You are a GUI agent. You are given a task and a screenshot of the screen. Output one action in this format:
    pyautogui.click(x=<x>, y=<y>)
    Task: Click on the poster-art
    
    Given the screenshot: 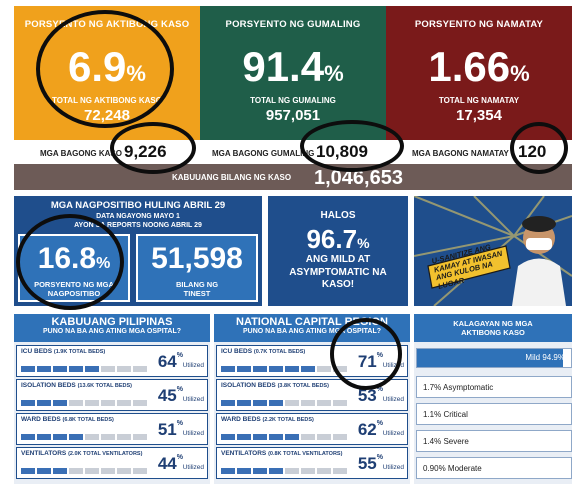 What is the action you would take?
    pyautogui.click(x=493, y=251)
    